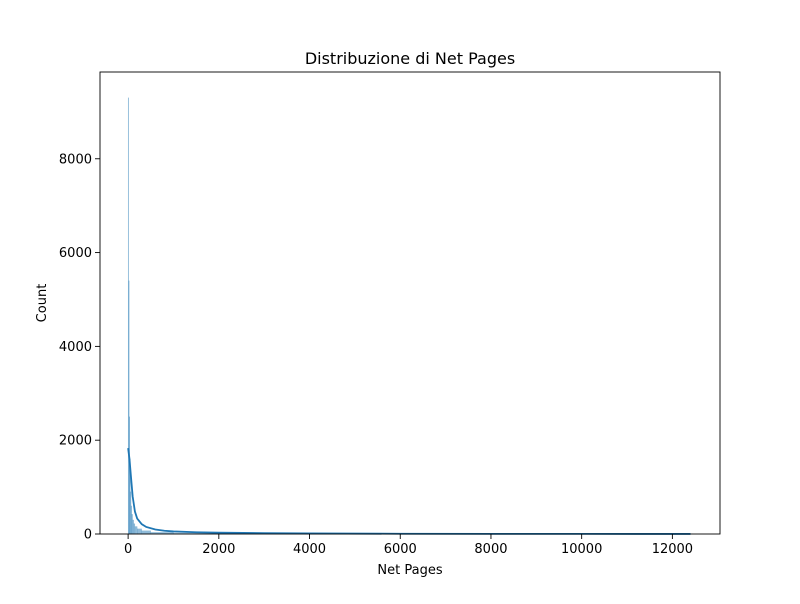 This screenshot has height=604, width=800. What do you see at coordinates (88, 535) in the screenshot?
I see `y-tick-label: 0` at bounding box center [88, 535].